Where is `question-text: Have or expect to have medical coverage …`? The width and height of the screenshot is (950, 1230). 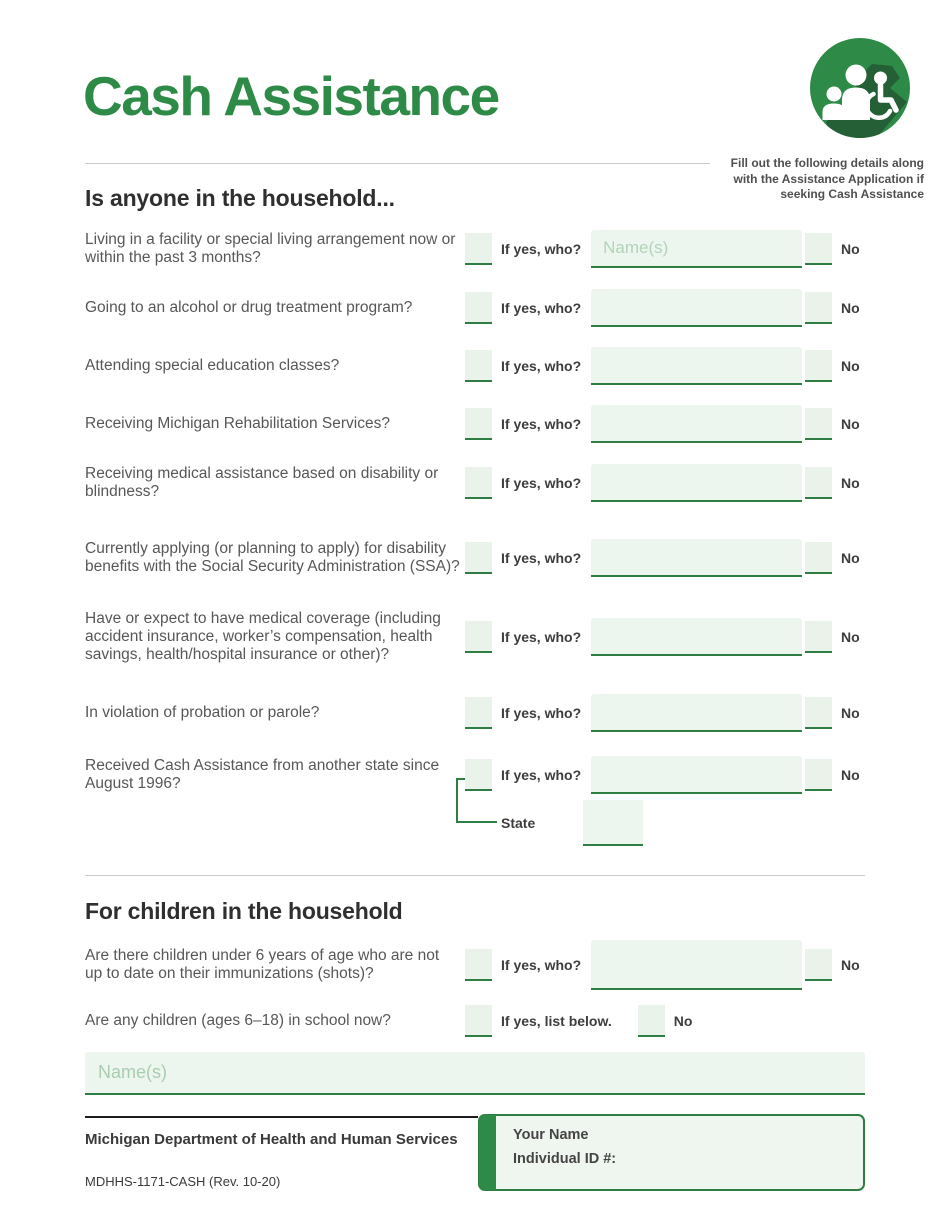 question-text: Have or expect to have medical coverage … is located at coordinates (263, 636).